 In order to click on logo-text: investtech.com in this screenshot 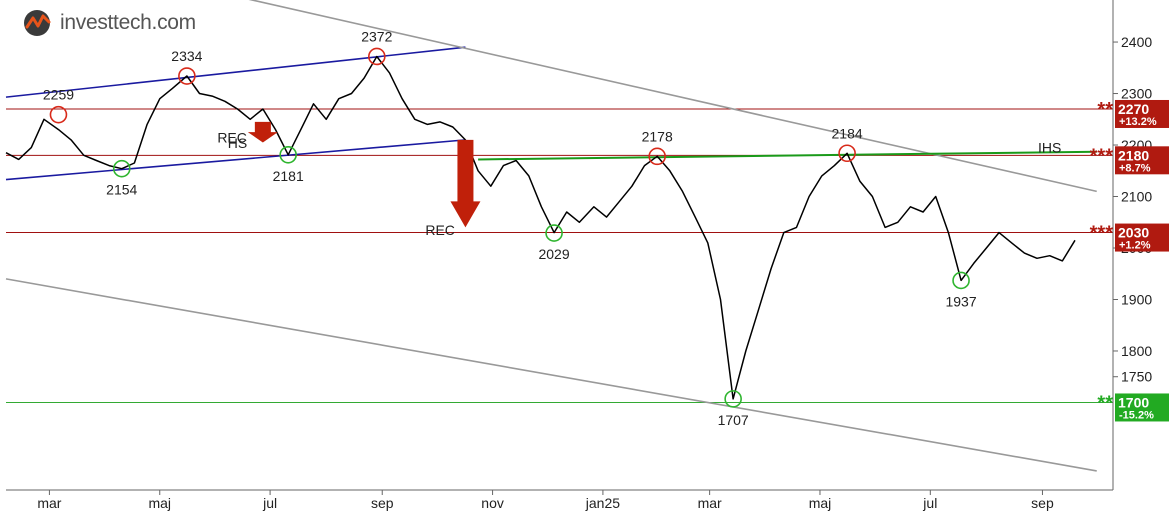, I will do `click(128, 22)`.